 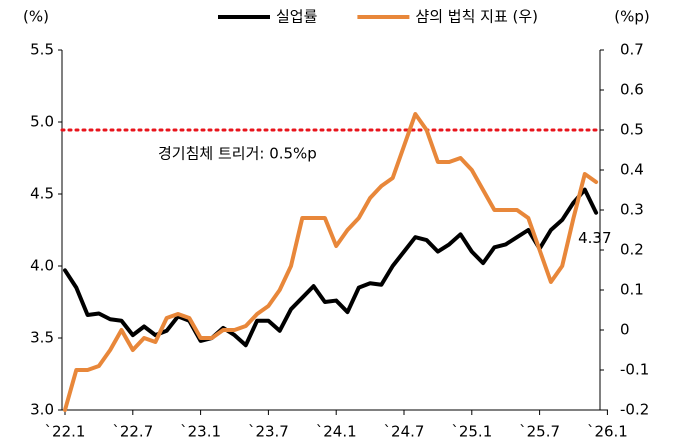 What do you see at coordinates (42, 122) in the screenshot?
I see `y-tick-label: 5.0` at bounding box center [42, 122].